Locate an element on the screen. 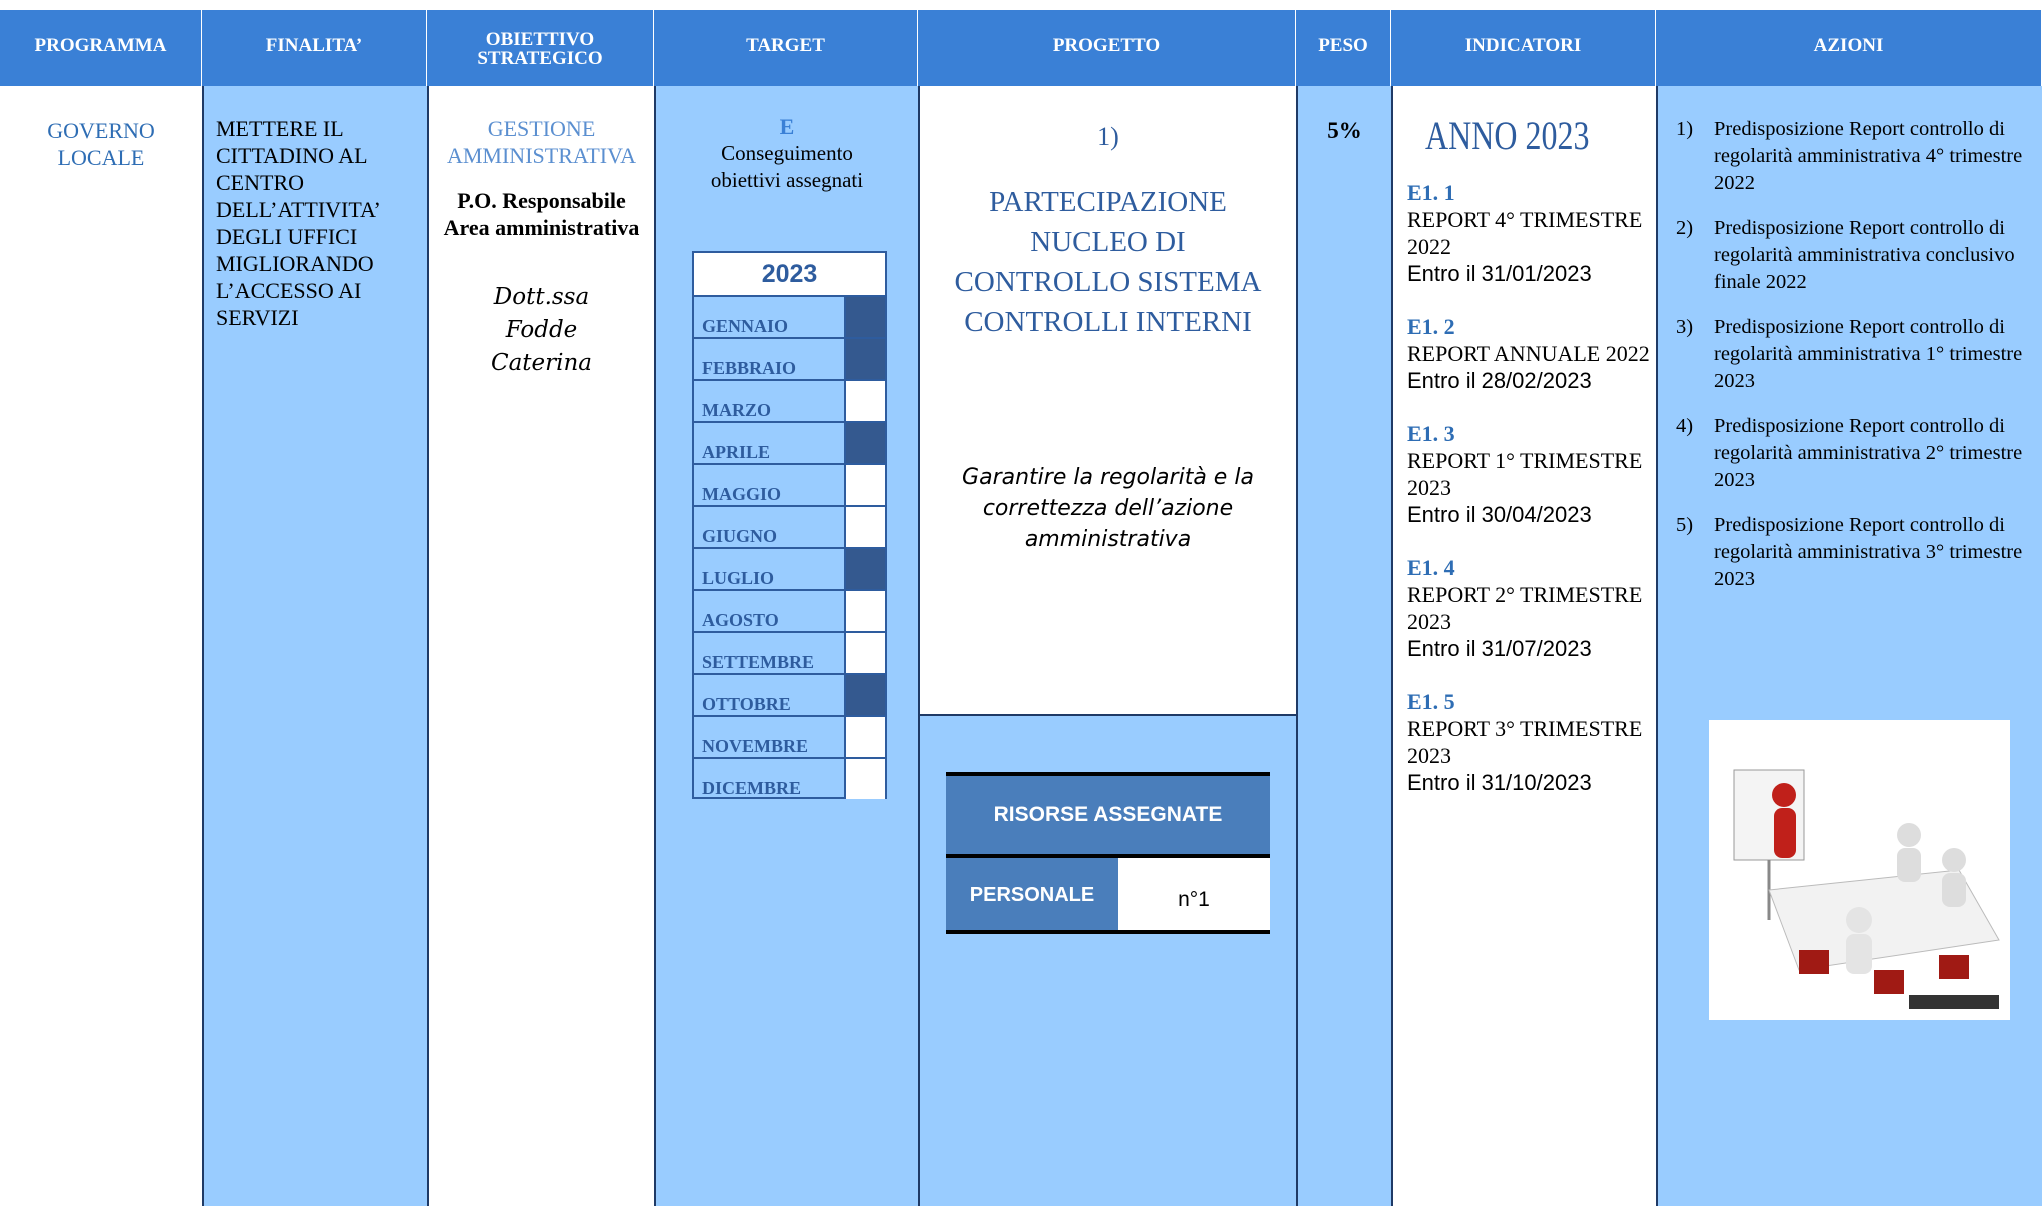  peso-cell: 5% is located at coordinates (1343, 646).